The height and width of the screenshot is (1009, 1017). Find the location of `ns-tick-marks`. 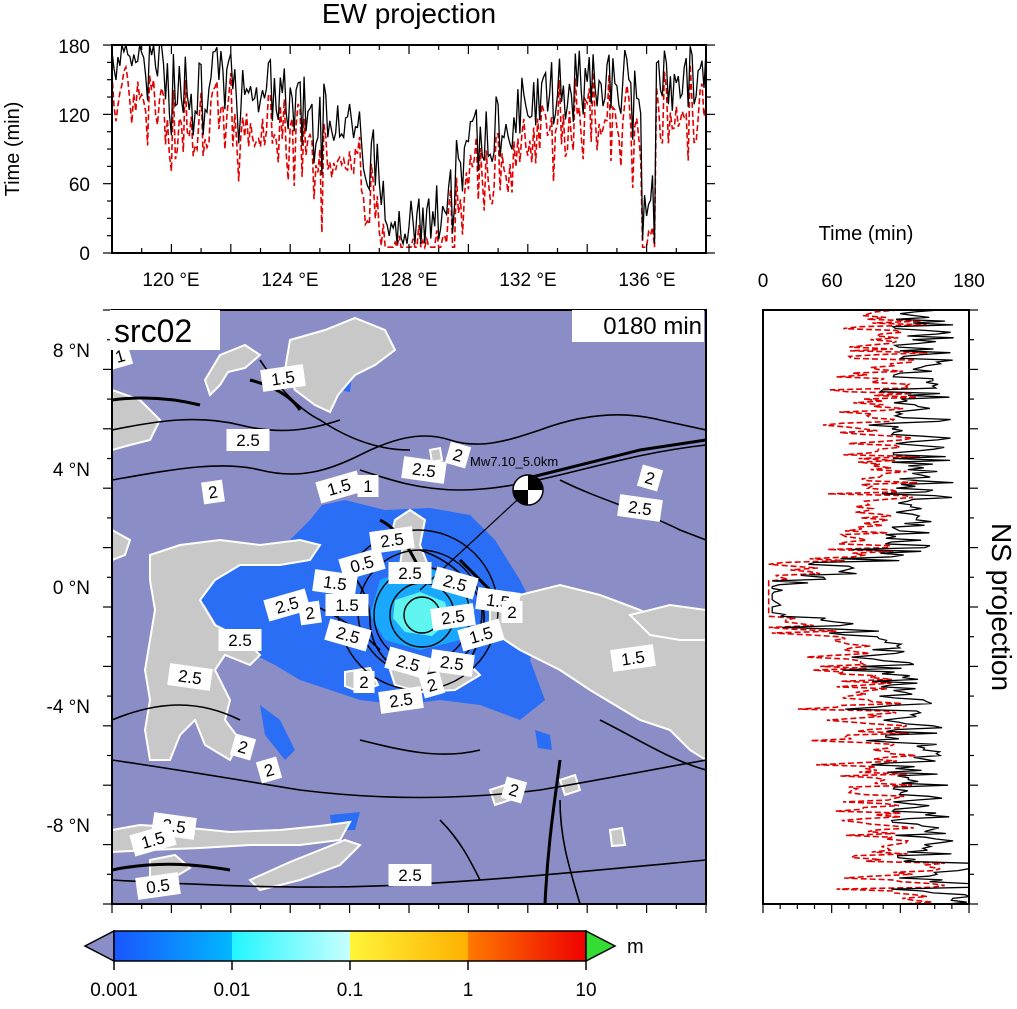

ns-tick-marks is located at coordinates (870, 611).